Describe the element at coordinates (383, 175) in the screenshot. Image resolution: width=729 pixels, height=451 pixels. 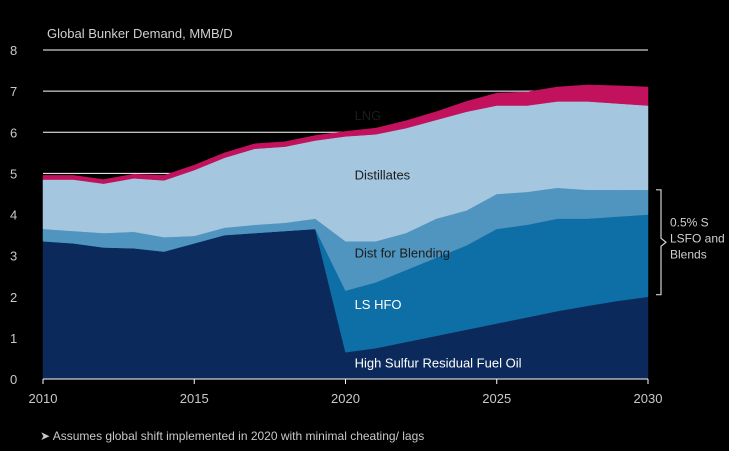
I see `series-label-distillates: Distillates` at that location.